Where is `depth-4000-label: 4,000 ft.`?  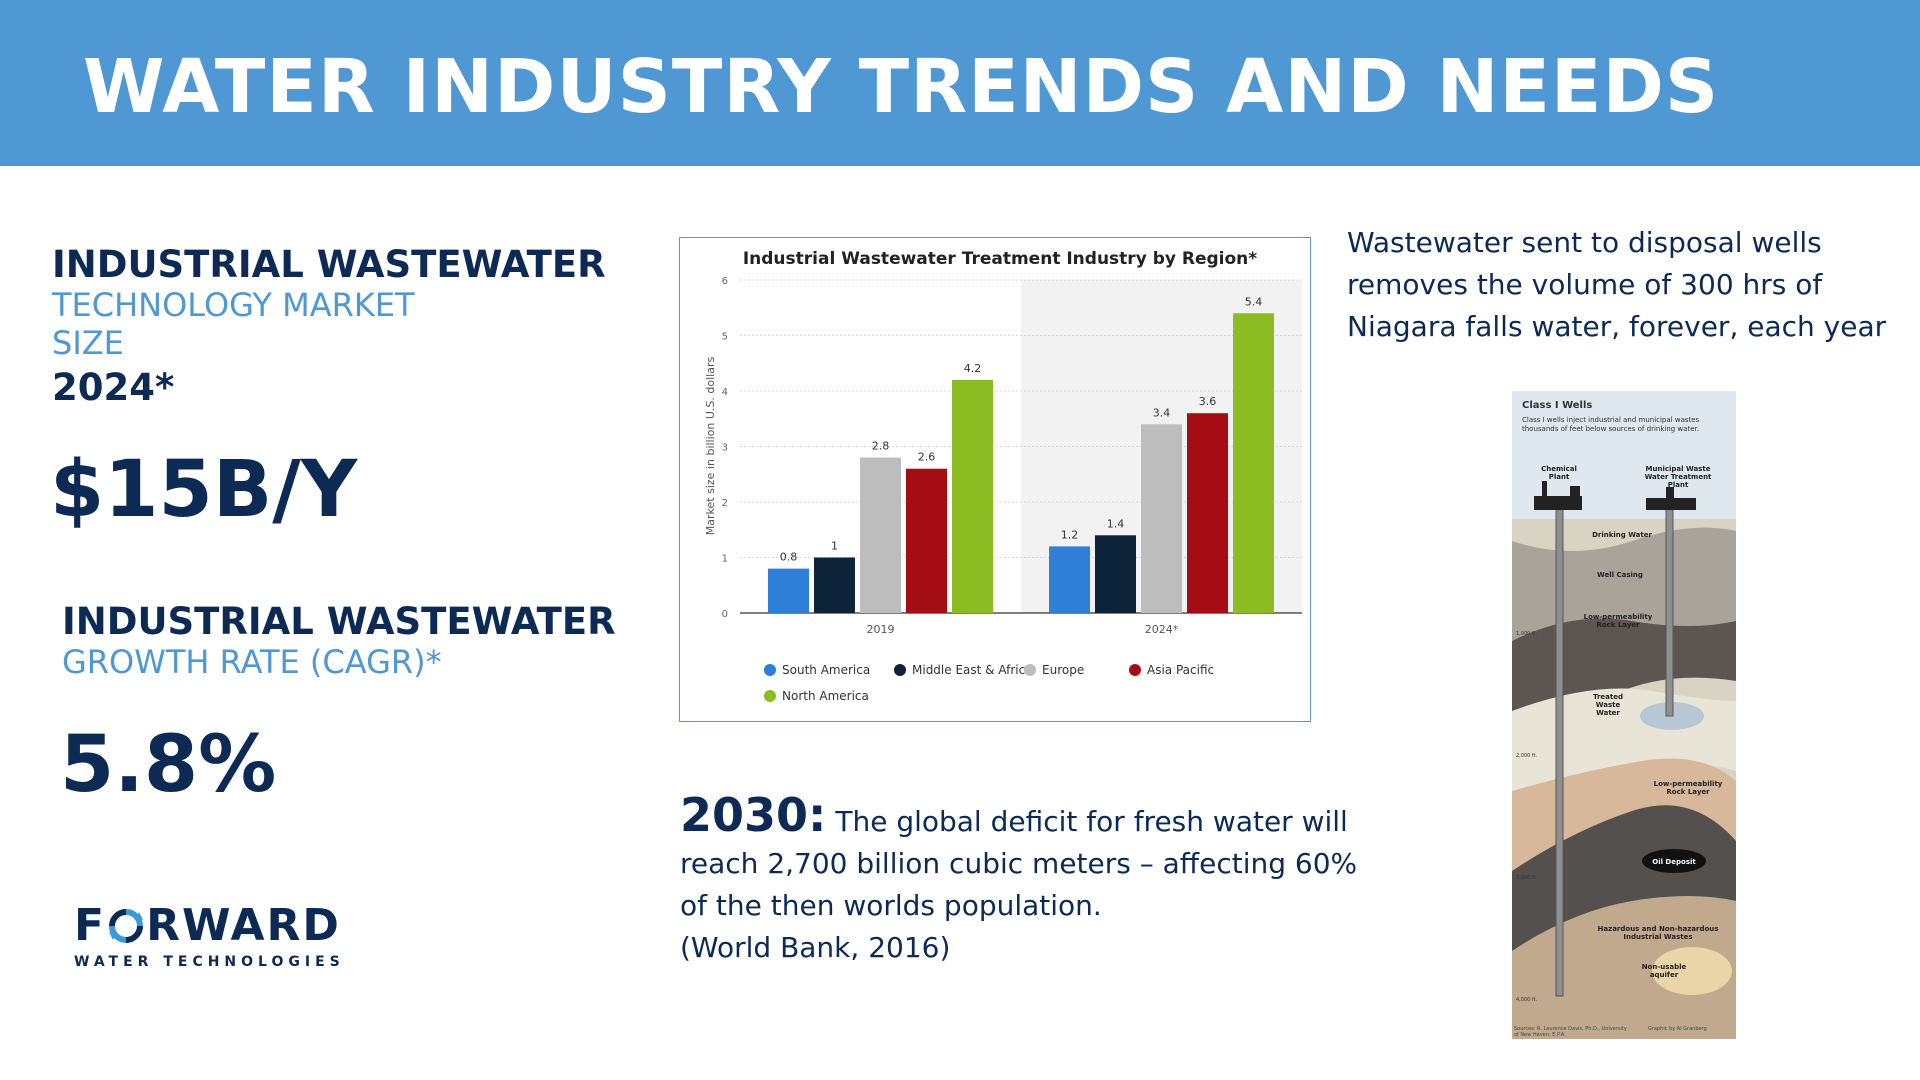 depth-4000-label: 4,000 ft. is located at coordinates (1527, 1000).